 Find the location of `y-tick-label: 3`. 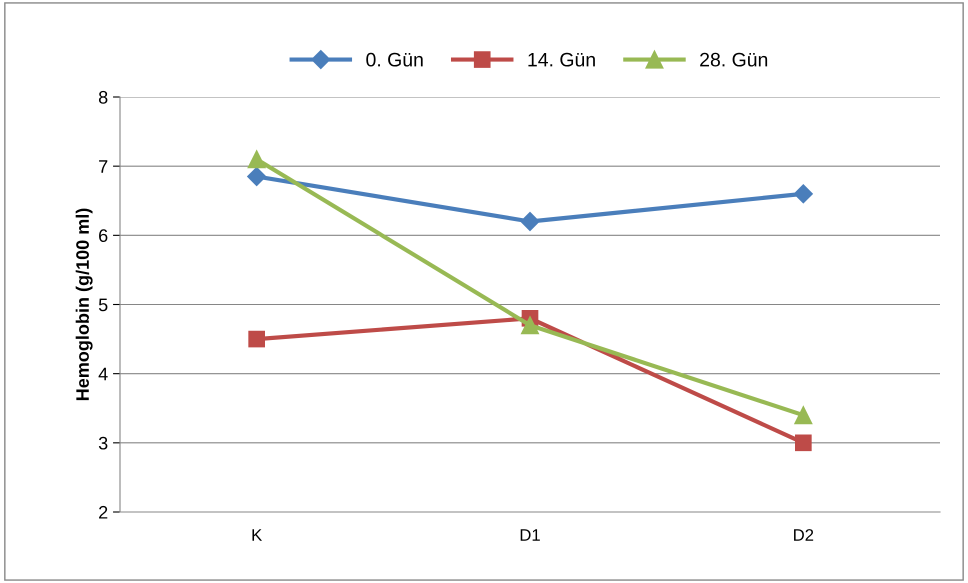

y-tick-label: 3 is located at coordinates (103, 443).